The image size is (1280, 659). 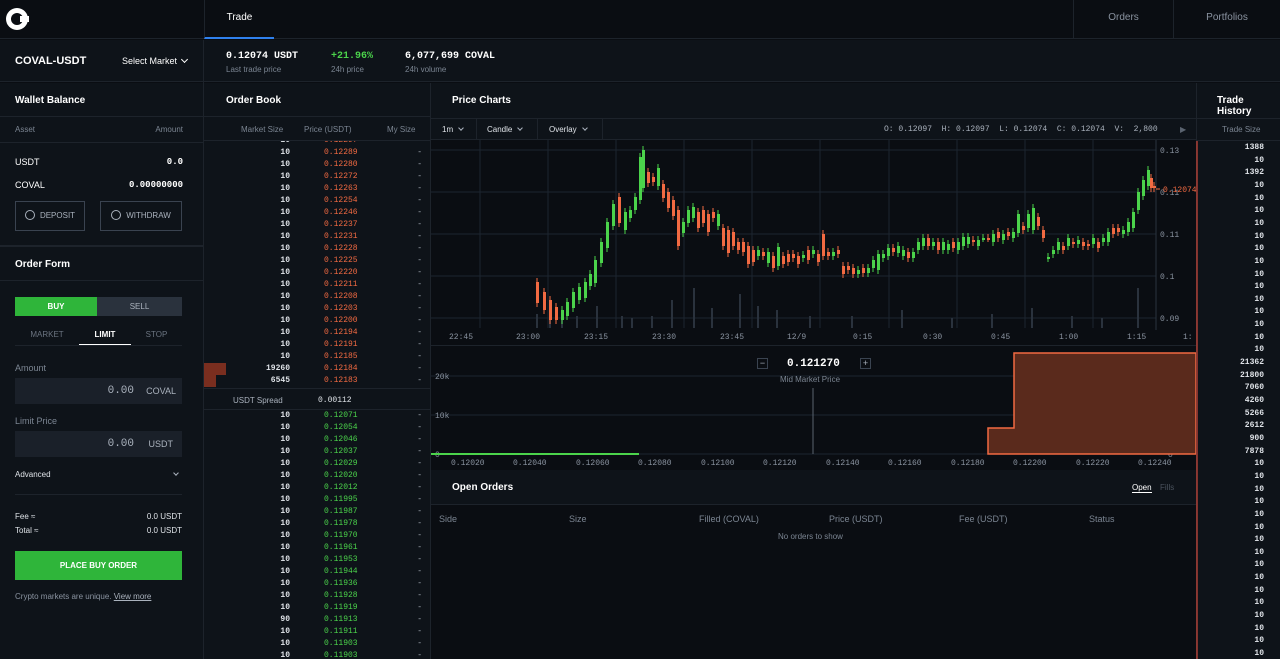 What do you see at coordinates (317, 428) in the screenshot?
I see `bid-row: 10 0.12054 -` at bounding box center [317, 428].